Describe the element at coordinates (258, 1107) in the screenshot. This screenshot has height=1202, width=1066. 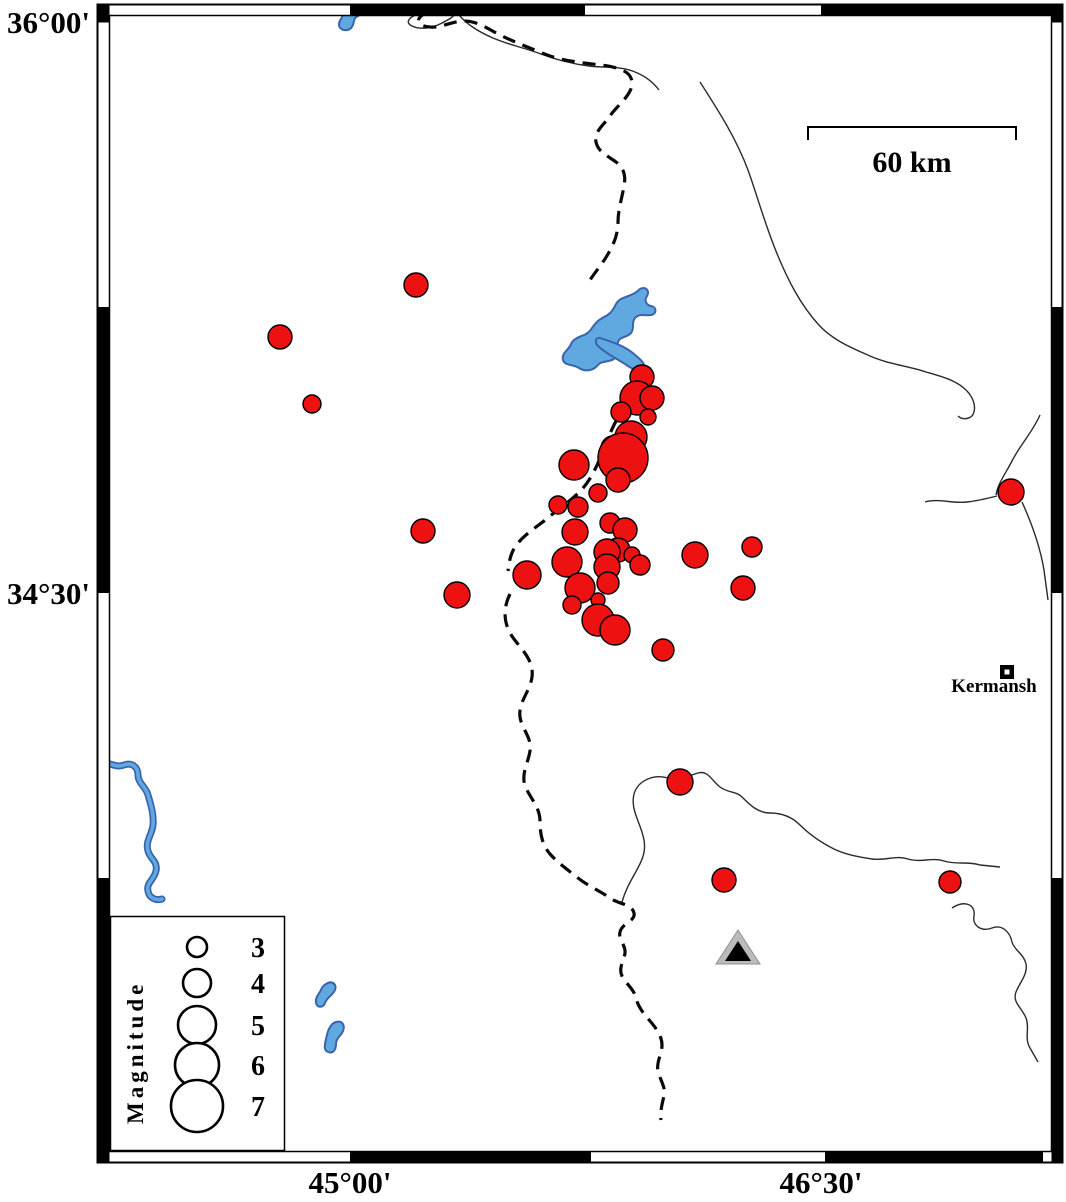
I see `legend-label-mag-7: 7` at that location.